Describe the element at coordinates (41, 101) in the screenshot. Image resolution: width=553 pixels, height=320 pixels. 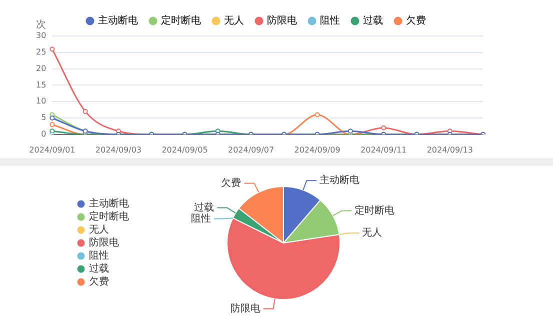
I see `y-tick-label: 10` at that location.